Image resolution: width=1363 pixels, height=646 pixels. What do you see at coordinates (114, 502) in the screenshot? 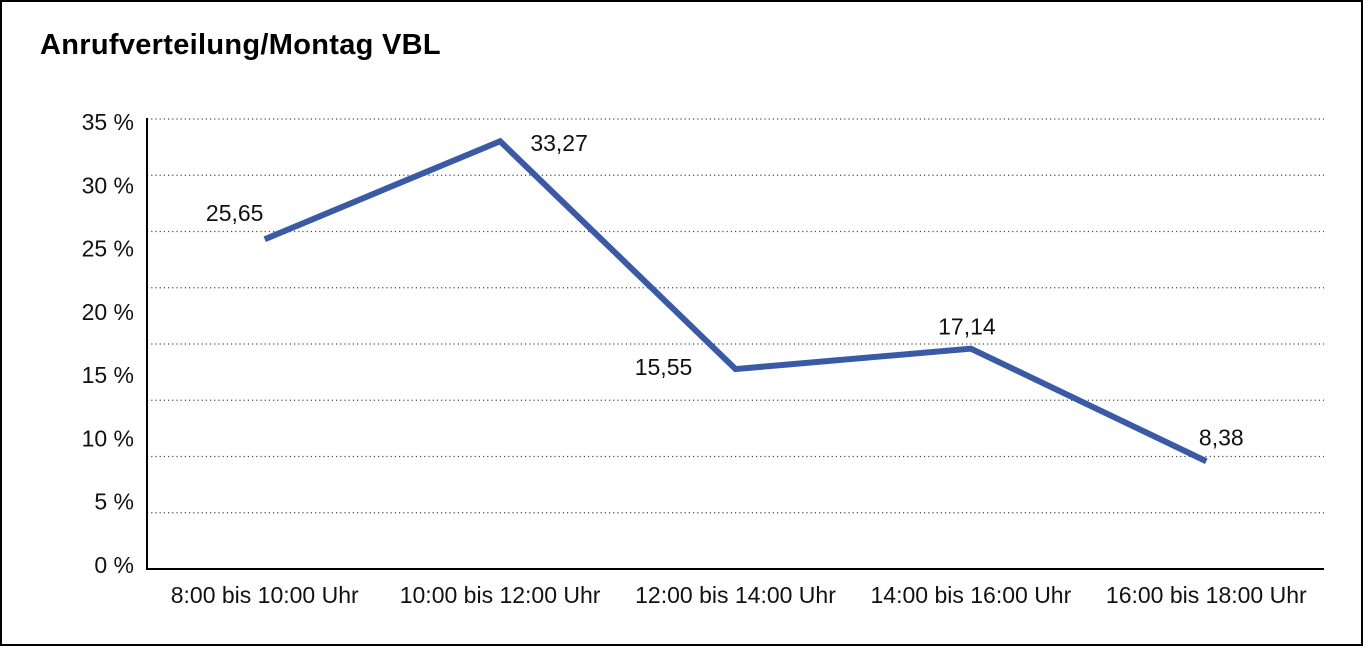
I see `y-tick-label: 5 %` at bounding box center [114, 502].